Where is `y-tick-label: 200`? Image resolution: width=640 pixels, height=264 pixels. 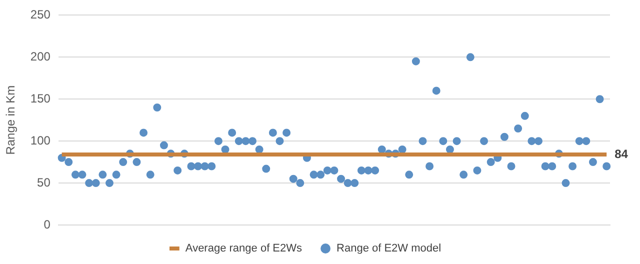
y-tick-label: 200 is located at coordinates (40, 56).